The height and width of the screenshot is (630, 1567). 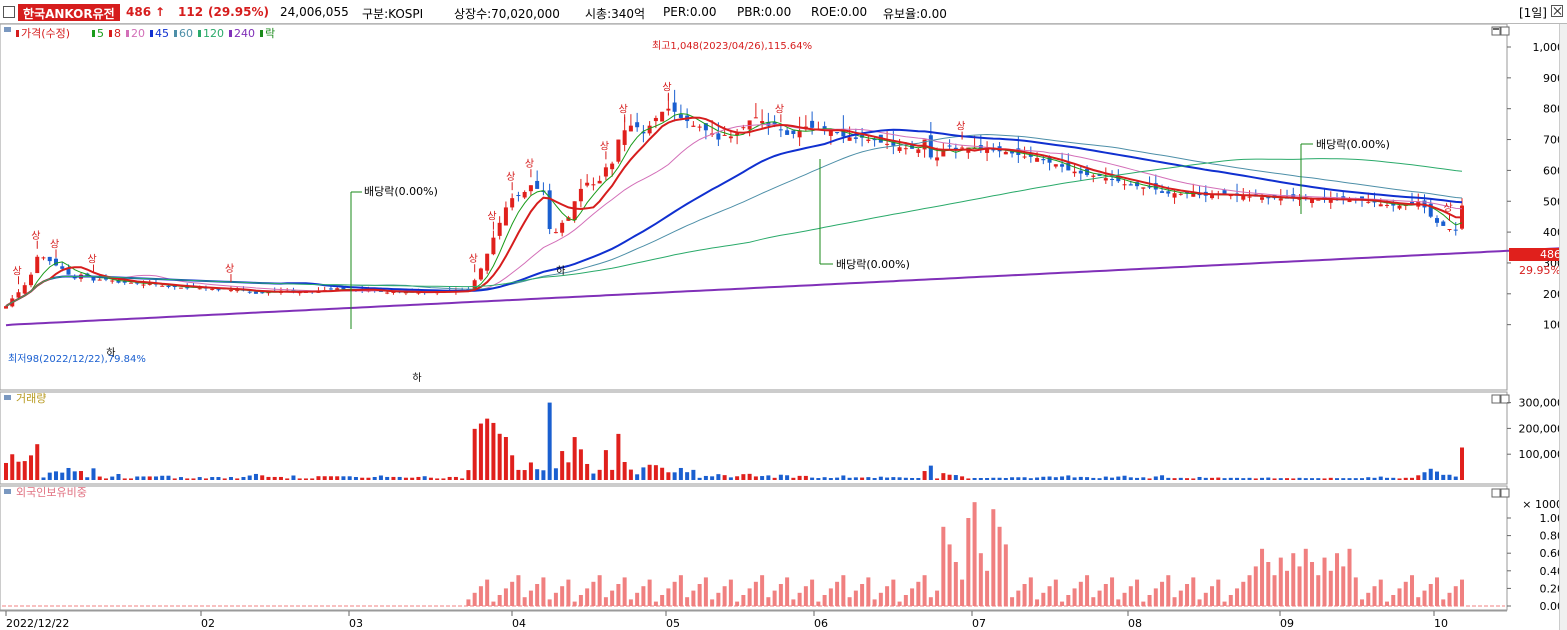 What do you see at coordinates (100, 33) in the screenshot?
I see `legend-label-1: 5` at bounding box center [100, 33].